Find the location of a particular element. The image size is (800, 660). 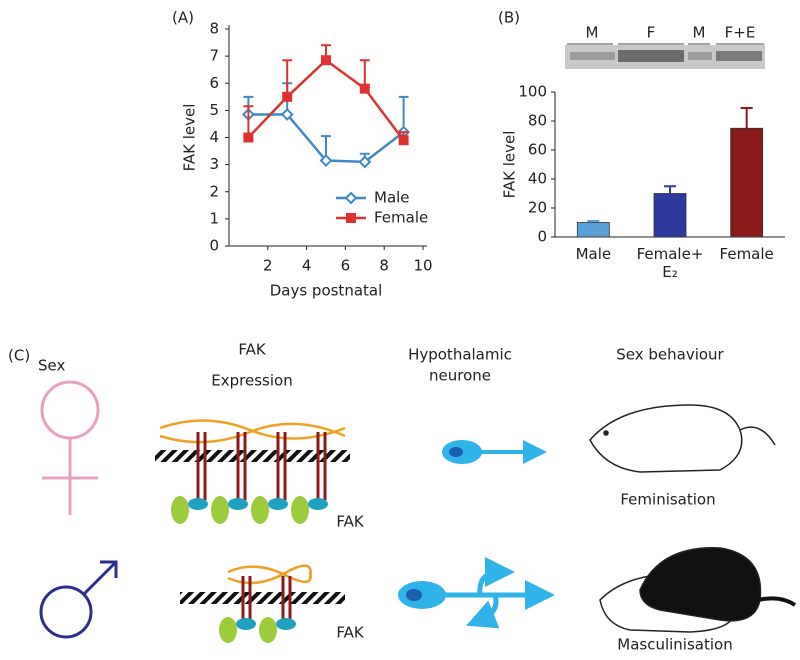

panel-label: (A) is located at coordinates (183, 18).